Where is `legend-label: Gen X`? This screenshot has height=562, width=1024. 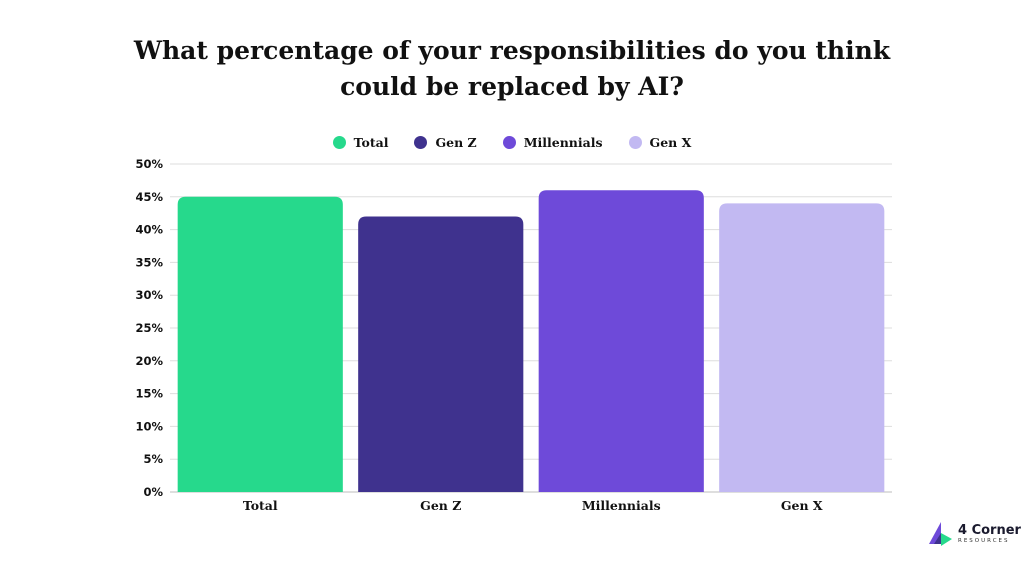
legend-label: Gen X is located at coordinates (670, 142).